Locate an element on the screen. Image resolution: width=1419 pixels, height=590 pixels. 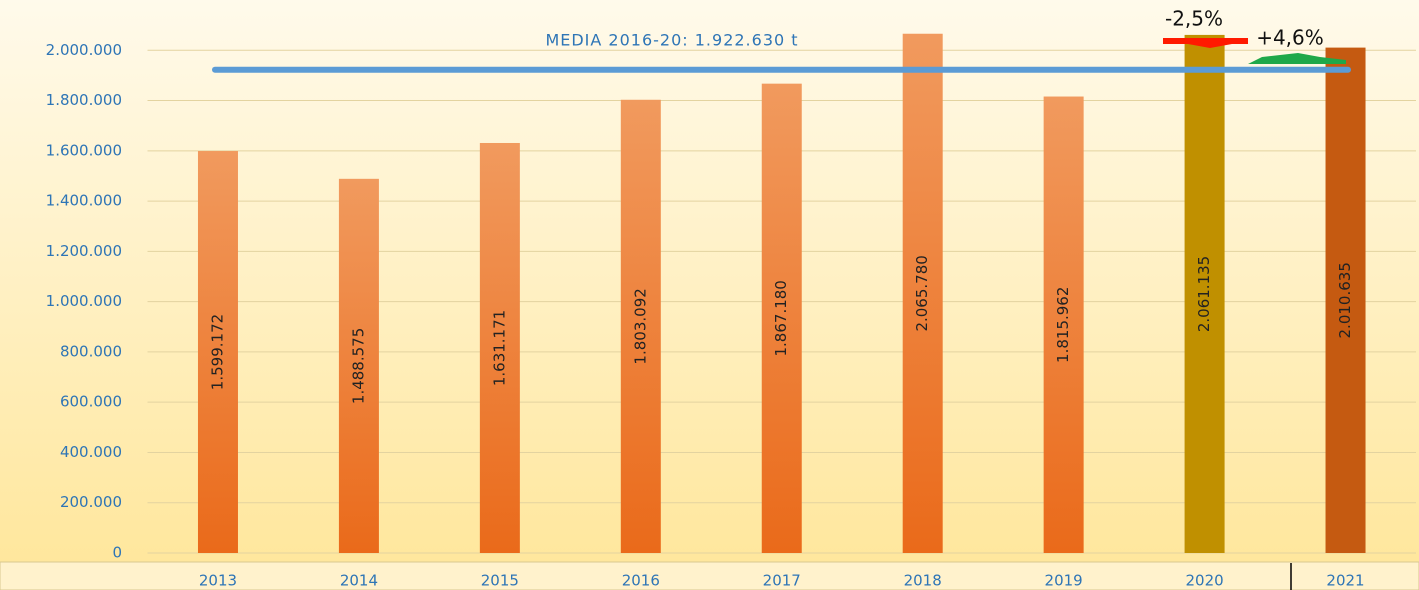
annotation: +4,6% is located at coordinates (1290, 38).